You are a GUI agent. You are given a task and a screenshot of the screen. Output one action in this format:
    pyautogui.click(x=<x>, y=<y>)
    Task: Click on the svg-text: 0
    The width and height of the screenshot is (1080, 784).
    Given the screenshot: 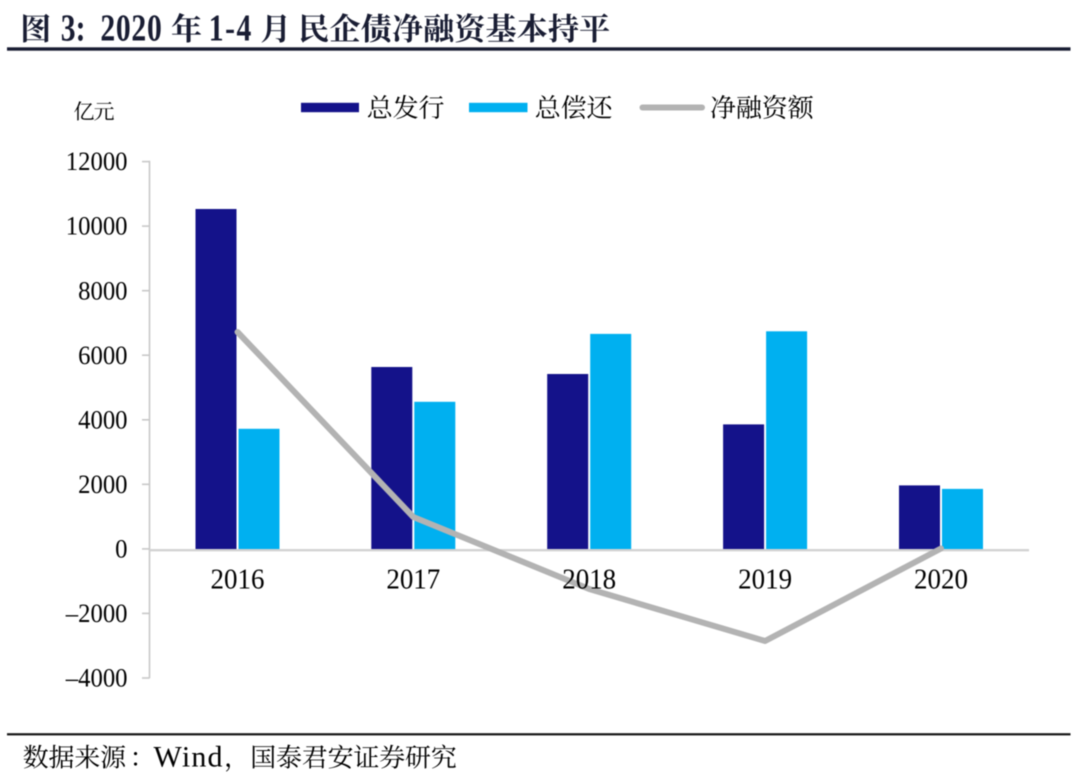 What is the action you would take?
    pyautogui.click(x=121, y=549)
    